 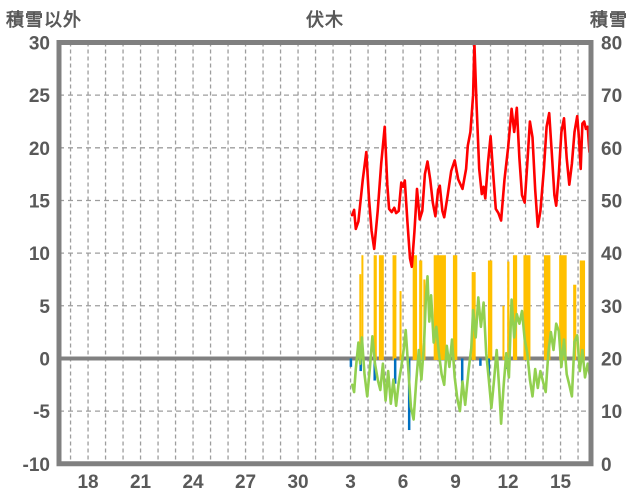 I want to click on x-axis-tick: 3, so click(x=350, y=482).